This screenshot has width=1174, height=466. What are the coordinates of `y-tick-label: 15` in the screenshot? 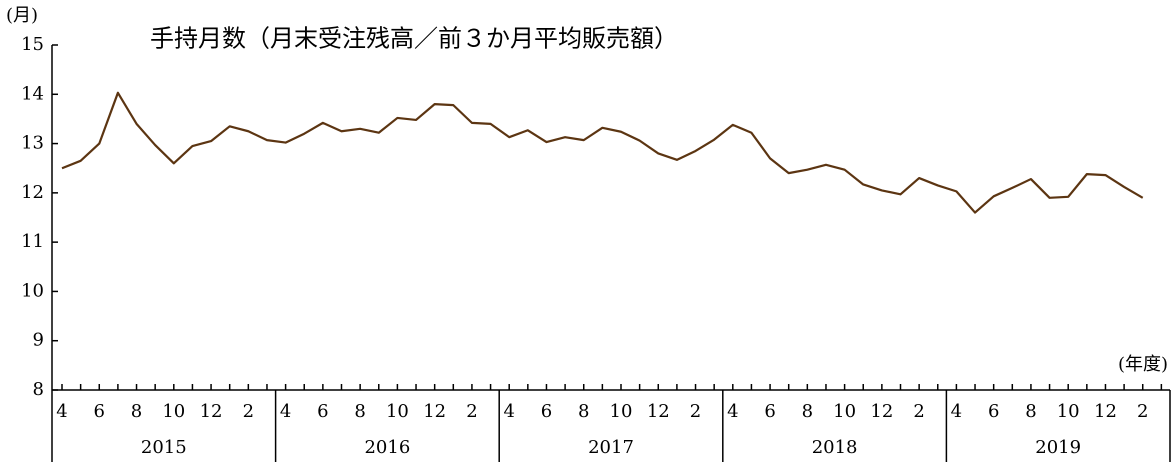 It's located at (32, 44).